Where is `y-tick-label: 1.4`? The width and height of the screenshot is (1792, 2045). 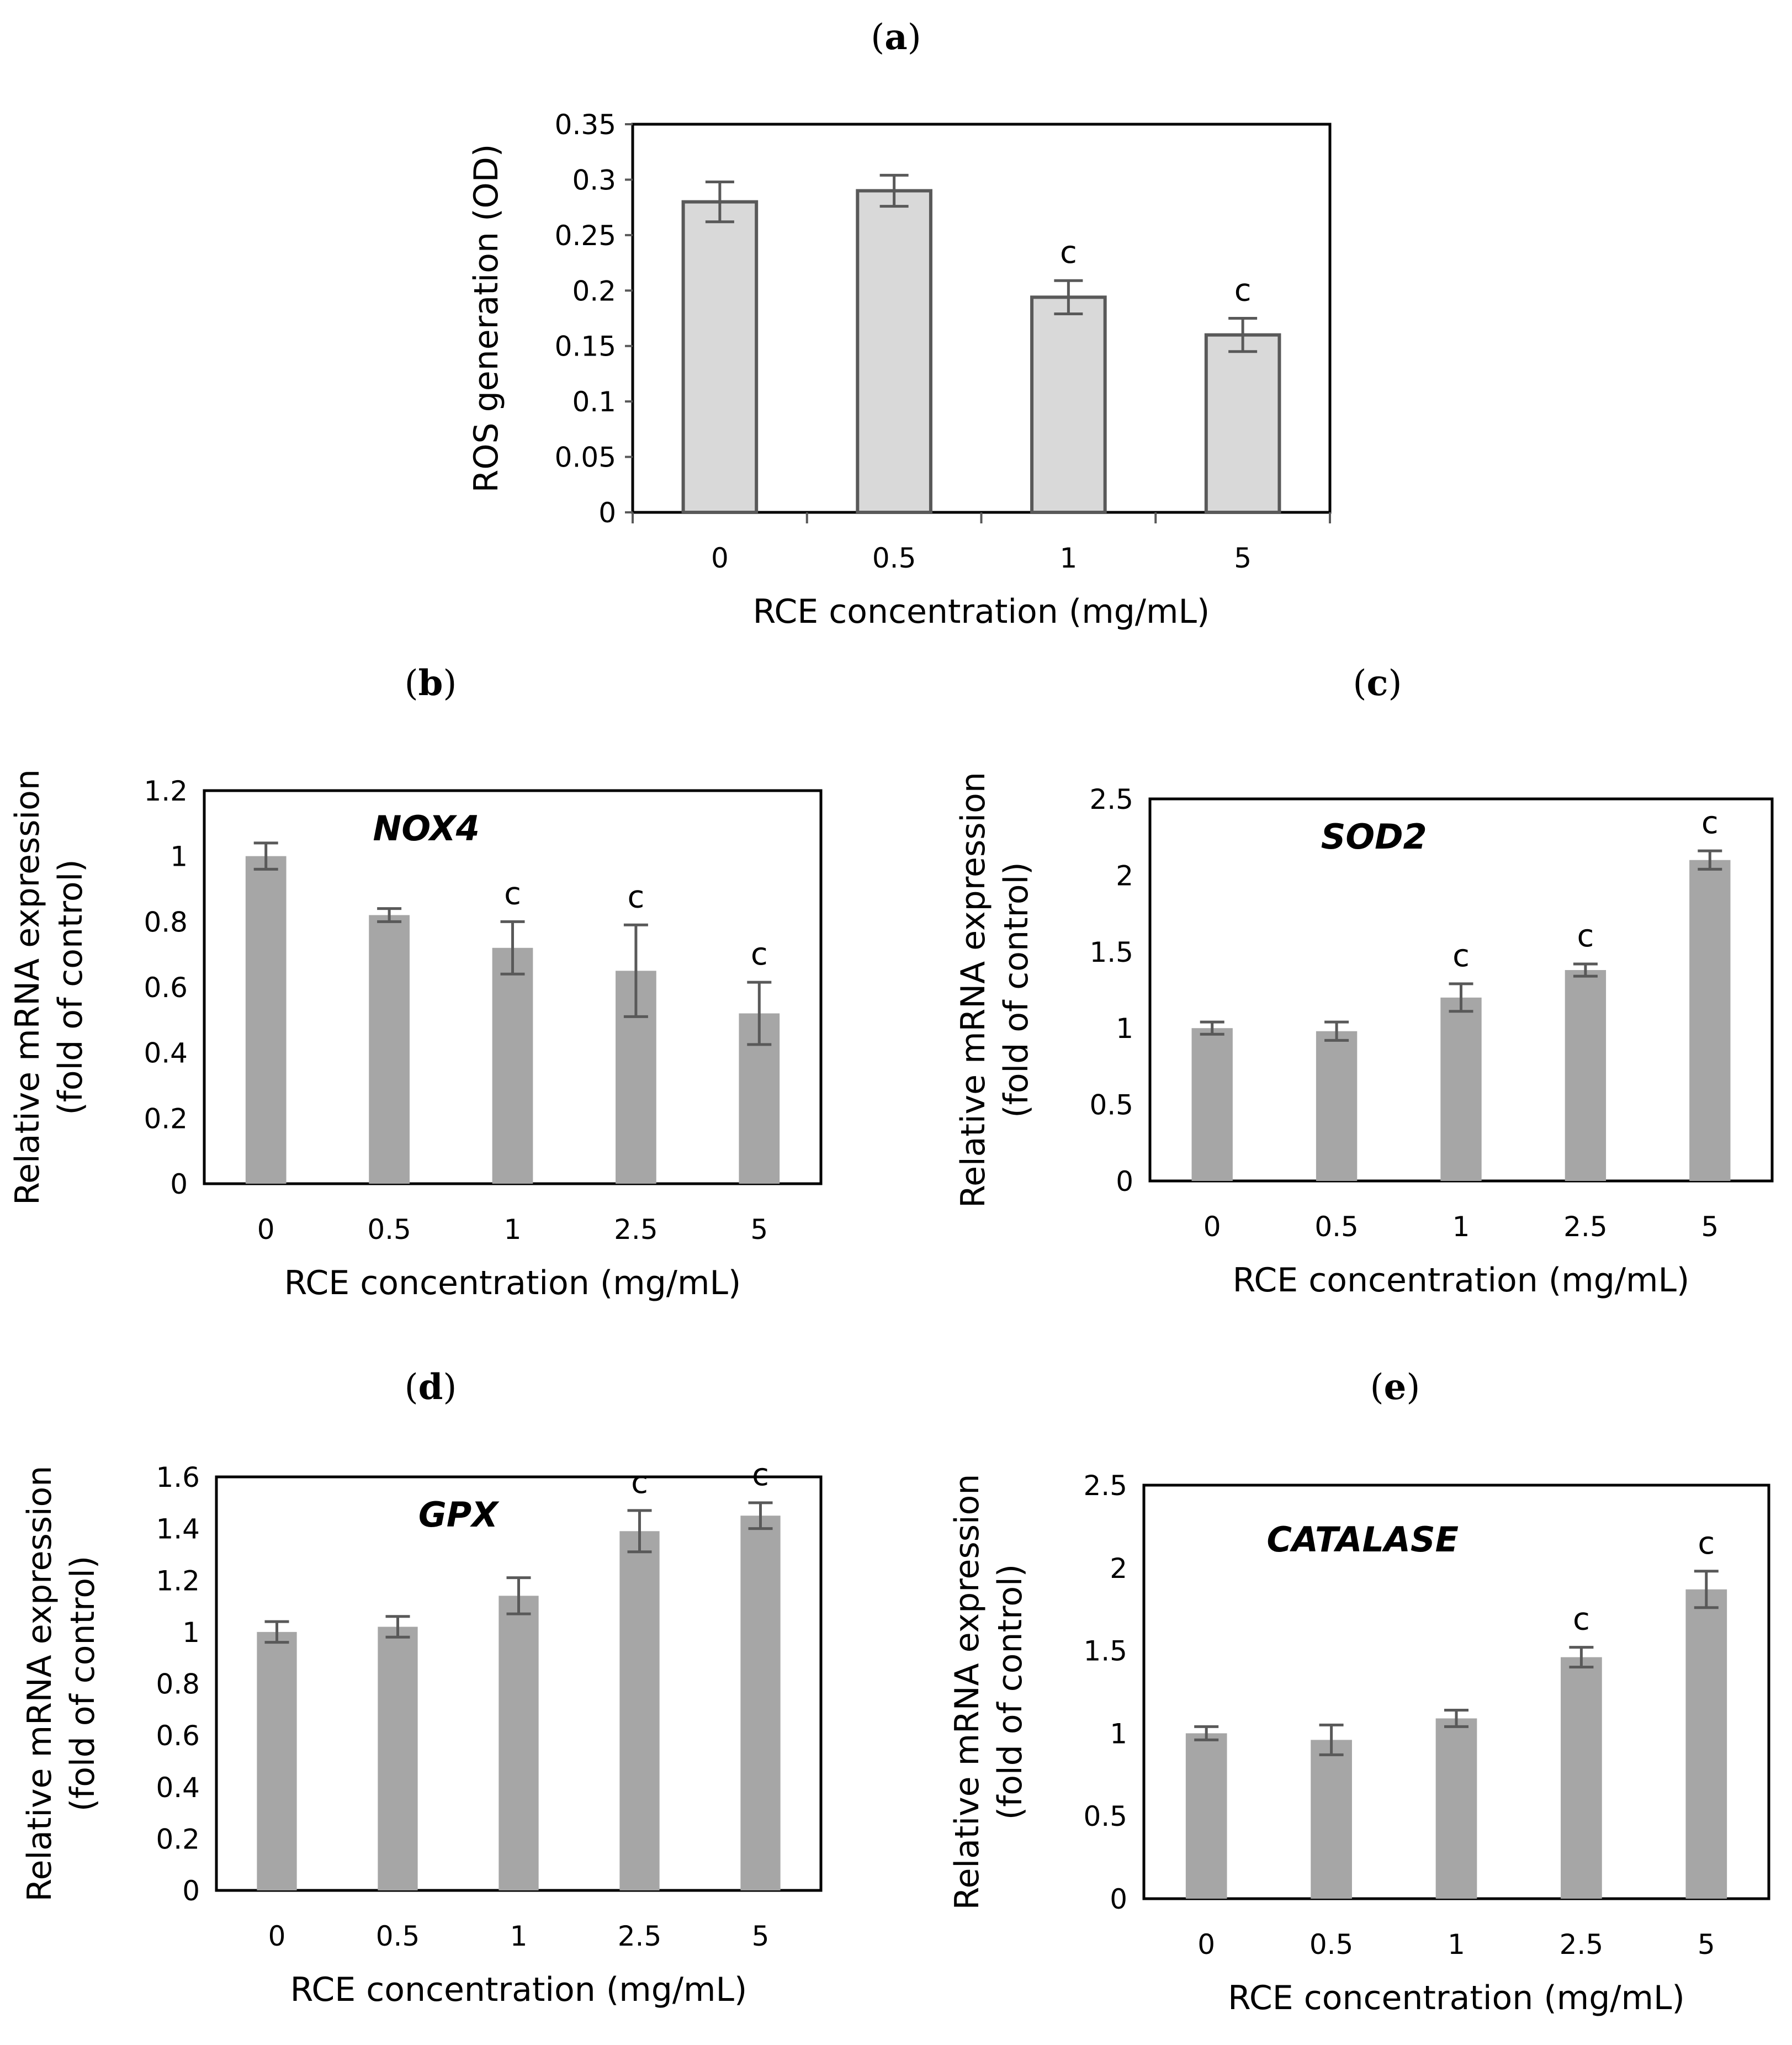
y-tick-label: 1.4 is located at coordinates (178, 1529).